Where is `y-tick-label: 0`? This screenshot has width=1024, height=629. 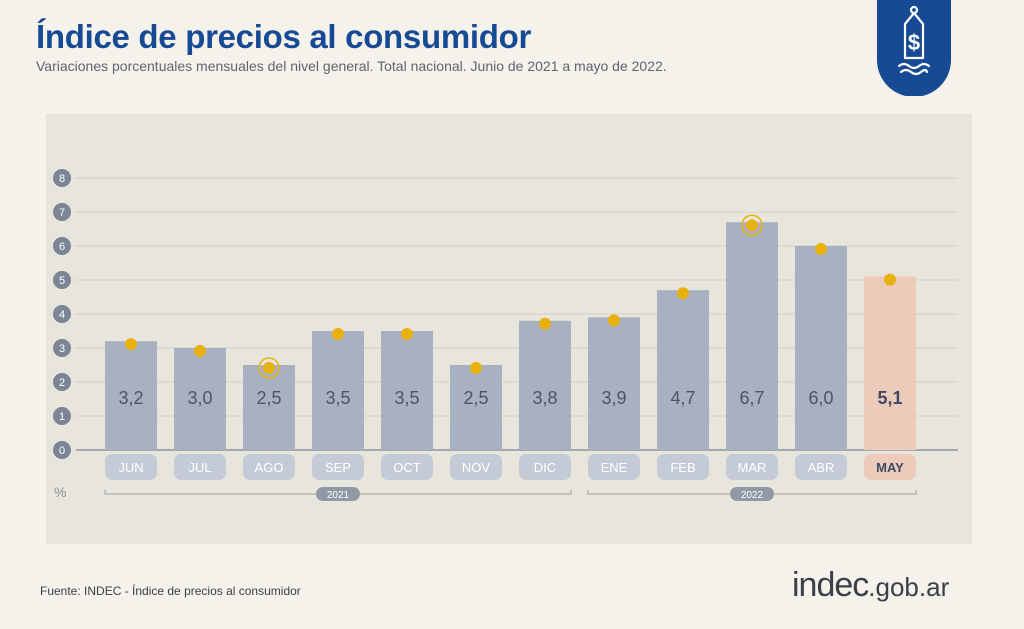 y-tick-label: 0 is located at coordinates (62, 451).